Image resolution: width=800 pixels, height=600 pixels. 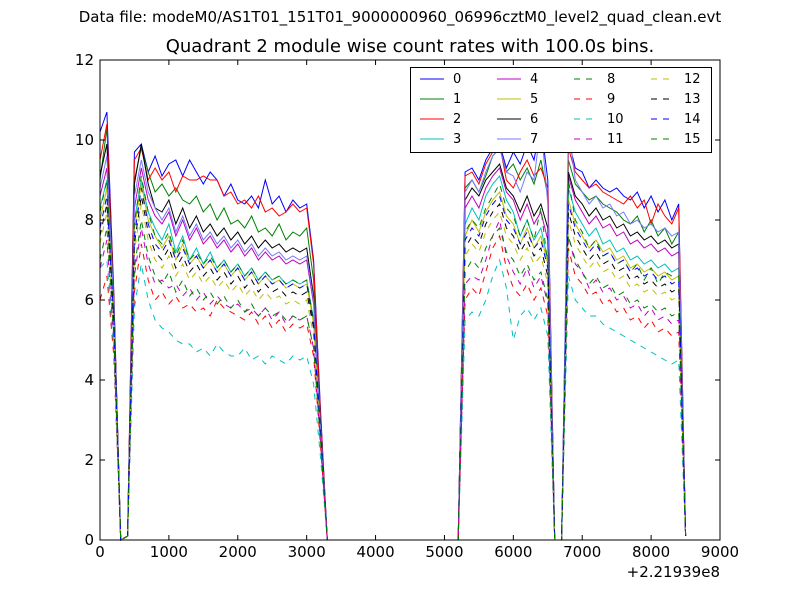 What do you see at coordinates (89, 380) in the screenshot?
I see `y-tick-label: 4` at bounding box center [89, 380].